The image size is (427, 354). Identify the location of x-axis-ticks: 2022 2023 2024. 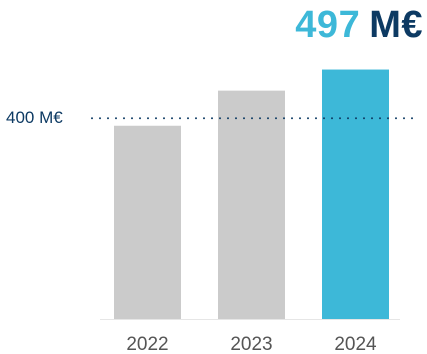
(251, 344).